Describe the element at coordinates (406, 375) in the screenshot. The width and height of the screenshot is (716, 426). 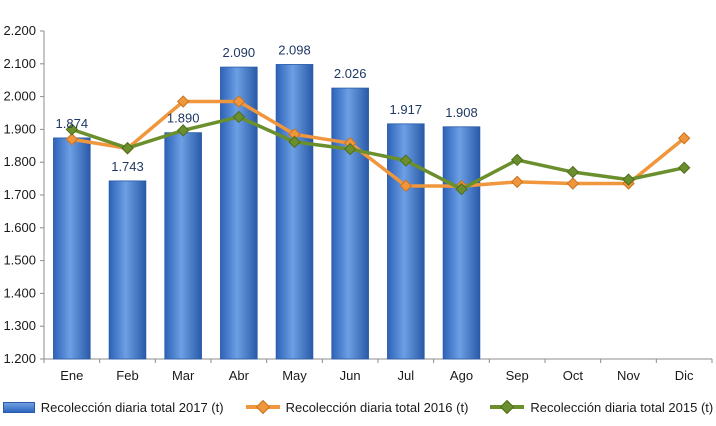
I see `x-tick-label: Jul` at that location.